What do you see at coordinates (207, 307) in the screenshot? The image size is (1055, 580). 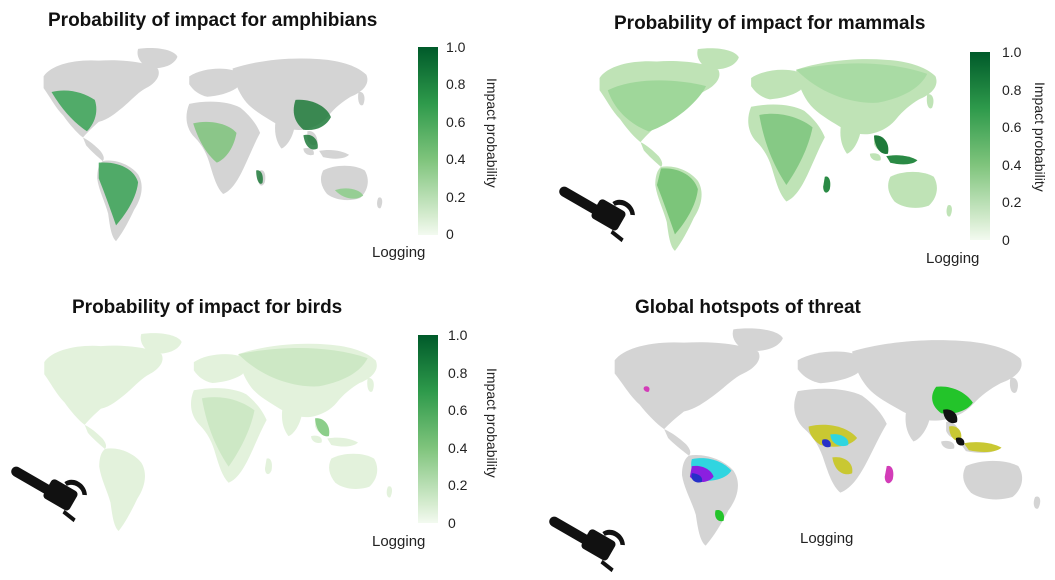 I see `panel-title: Probability of impact for birds` at bounding box center [207, 307].